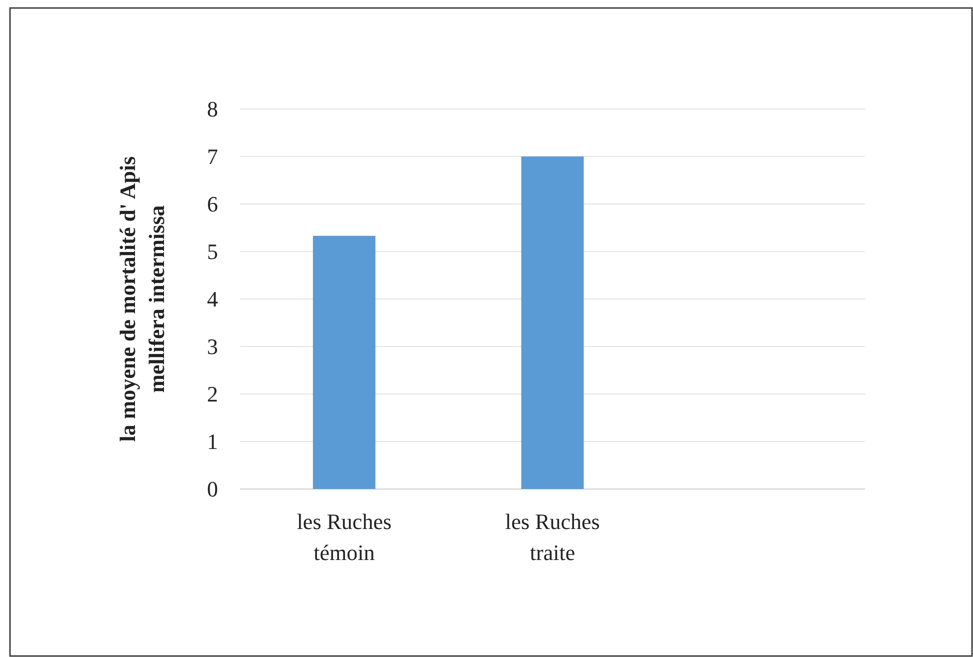 The height and width of the screenshot is (657, 973). I want to click on y-tick-label: 2, so click(212, 394).